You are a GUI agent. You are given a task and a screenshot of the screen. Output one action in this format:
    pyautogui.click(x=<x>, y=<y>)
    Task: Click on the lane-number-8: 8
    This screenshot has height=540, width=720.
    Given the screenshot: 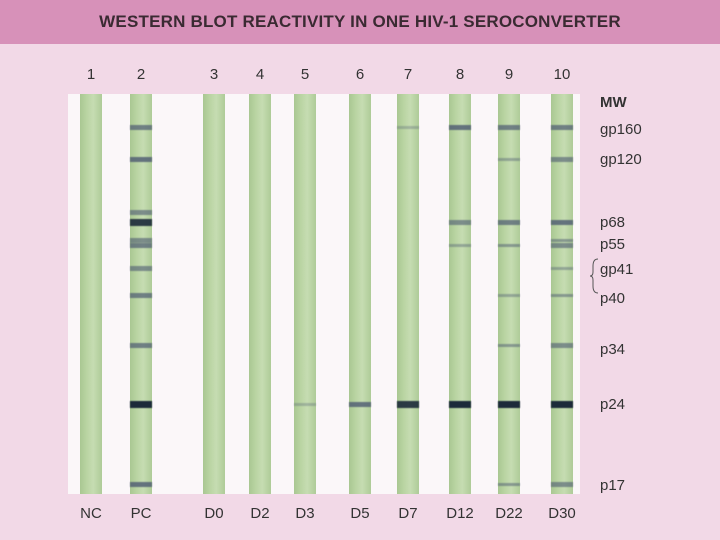 What is the action you would take?
    pyautogui.click(x=460, y=74)
    